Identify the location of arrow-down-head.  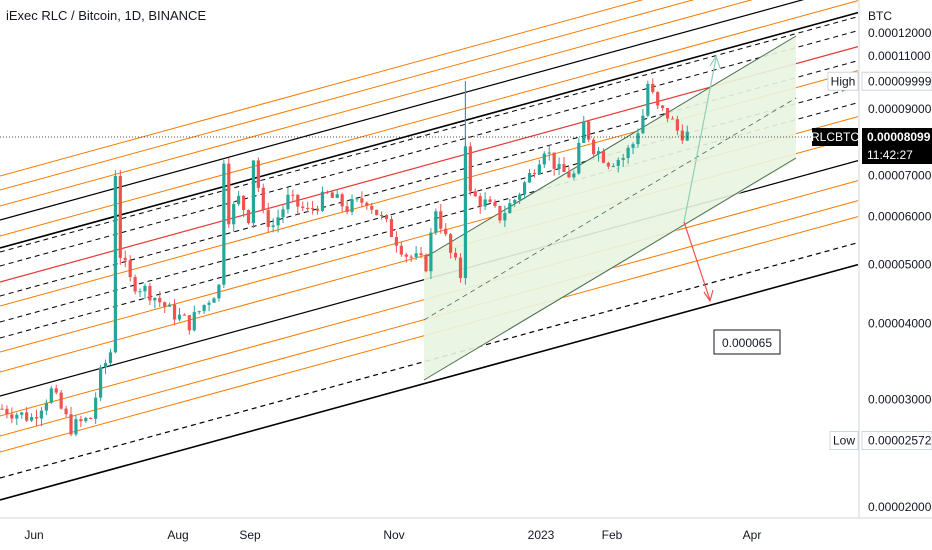
(708, 296).